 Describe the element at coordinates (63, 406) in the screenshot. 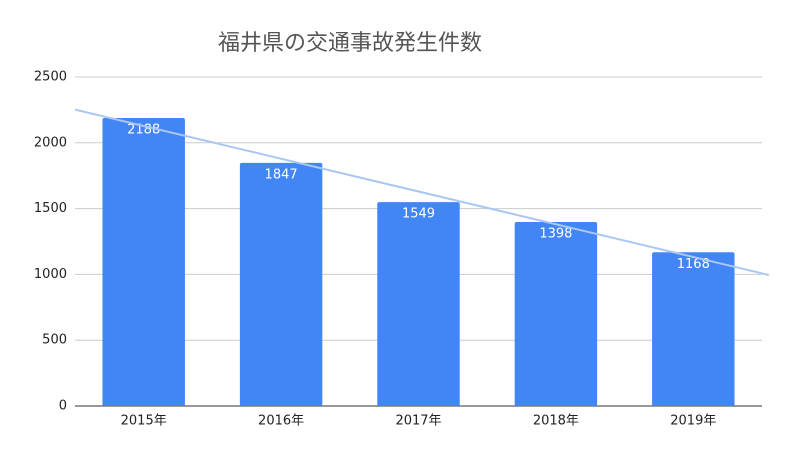

I see `y-tick-label: 0` at that location.